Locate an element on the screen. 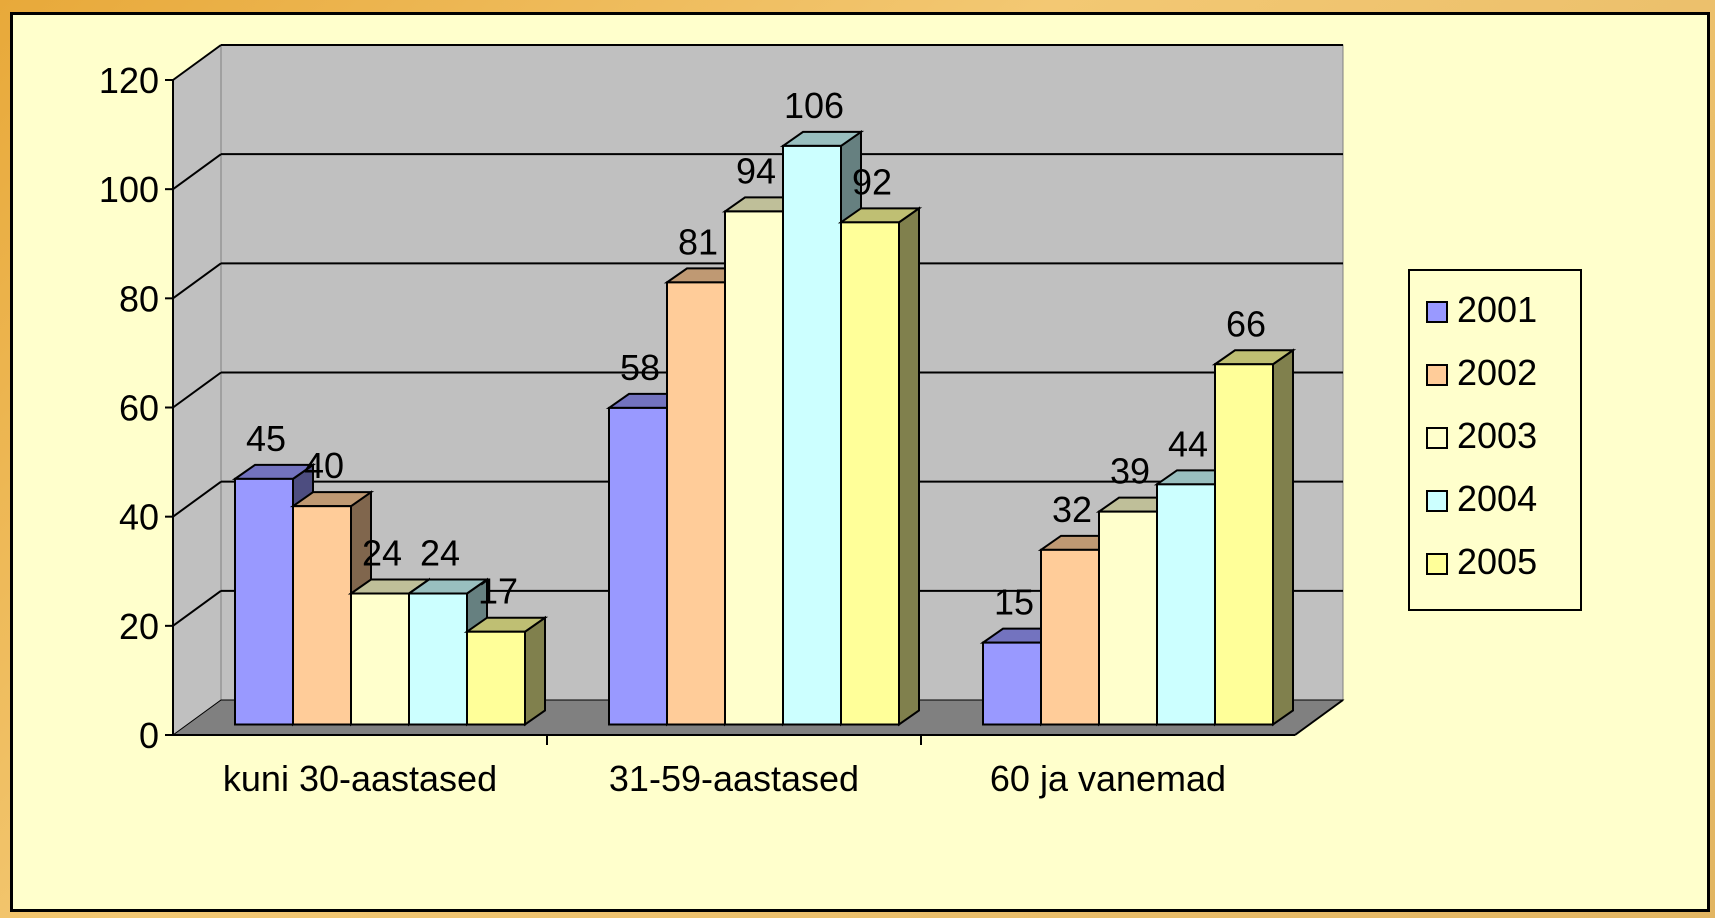  legend-label: 2004 is located at coordinates (1497, 498).